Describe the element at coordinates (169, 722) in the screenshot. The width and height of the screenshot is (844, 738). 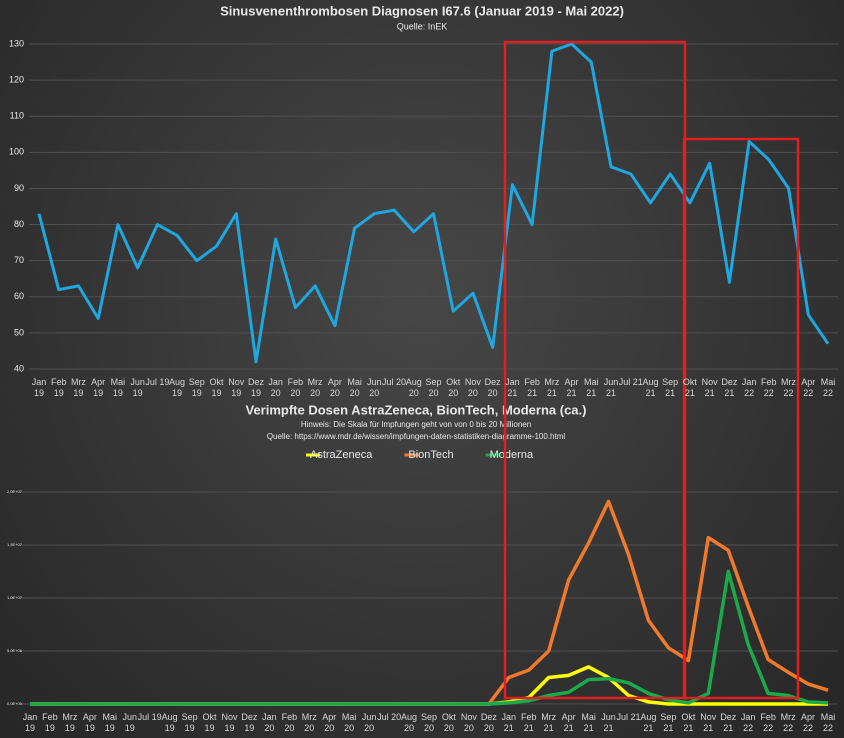
I see `x-tick-label: Aug 19` at that location.